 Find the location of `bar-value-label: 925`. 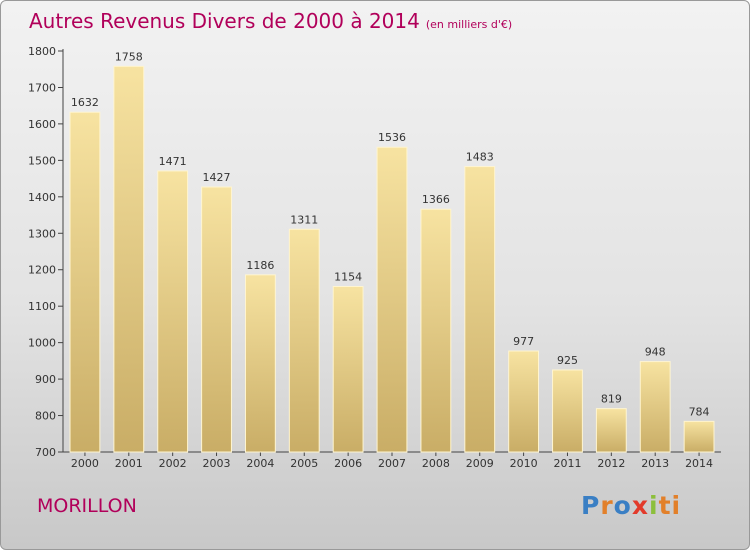

bar-value-label: 925 is located at coordinates (567, 360).